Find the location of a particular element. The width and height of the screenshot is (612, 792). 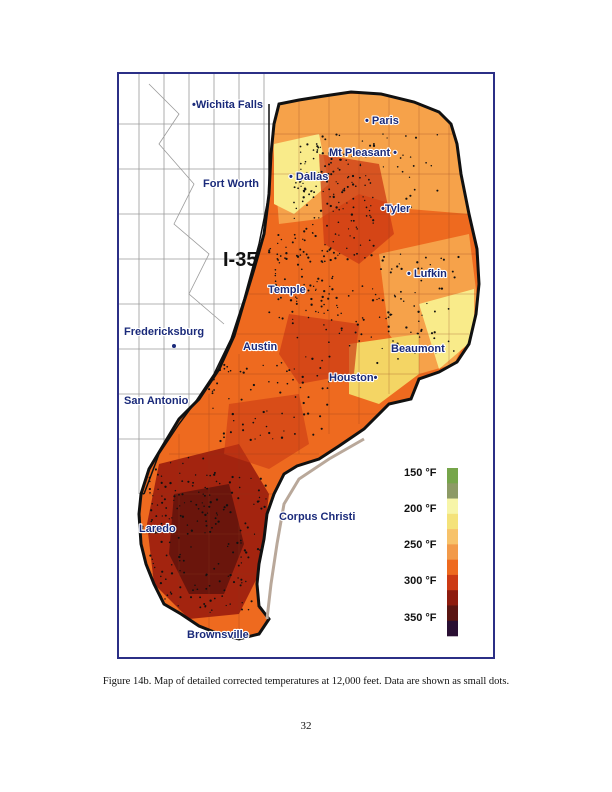

beaumont-cool-zone is located at coordinates (446, 329).